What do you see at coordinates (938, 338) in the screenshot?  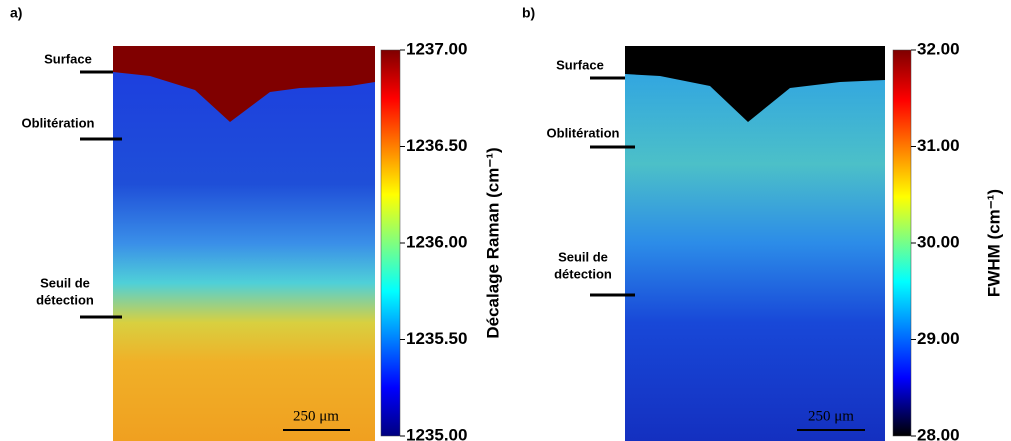 I see `colorbar-tick-label: 29.00` at bounding box center [938, 338].